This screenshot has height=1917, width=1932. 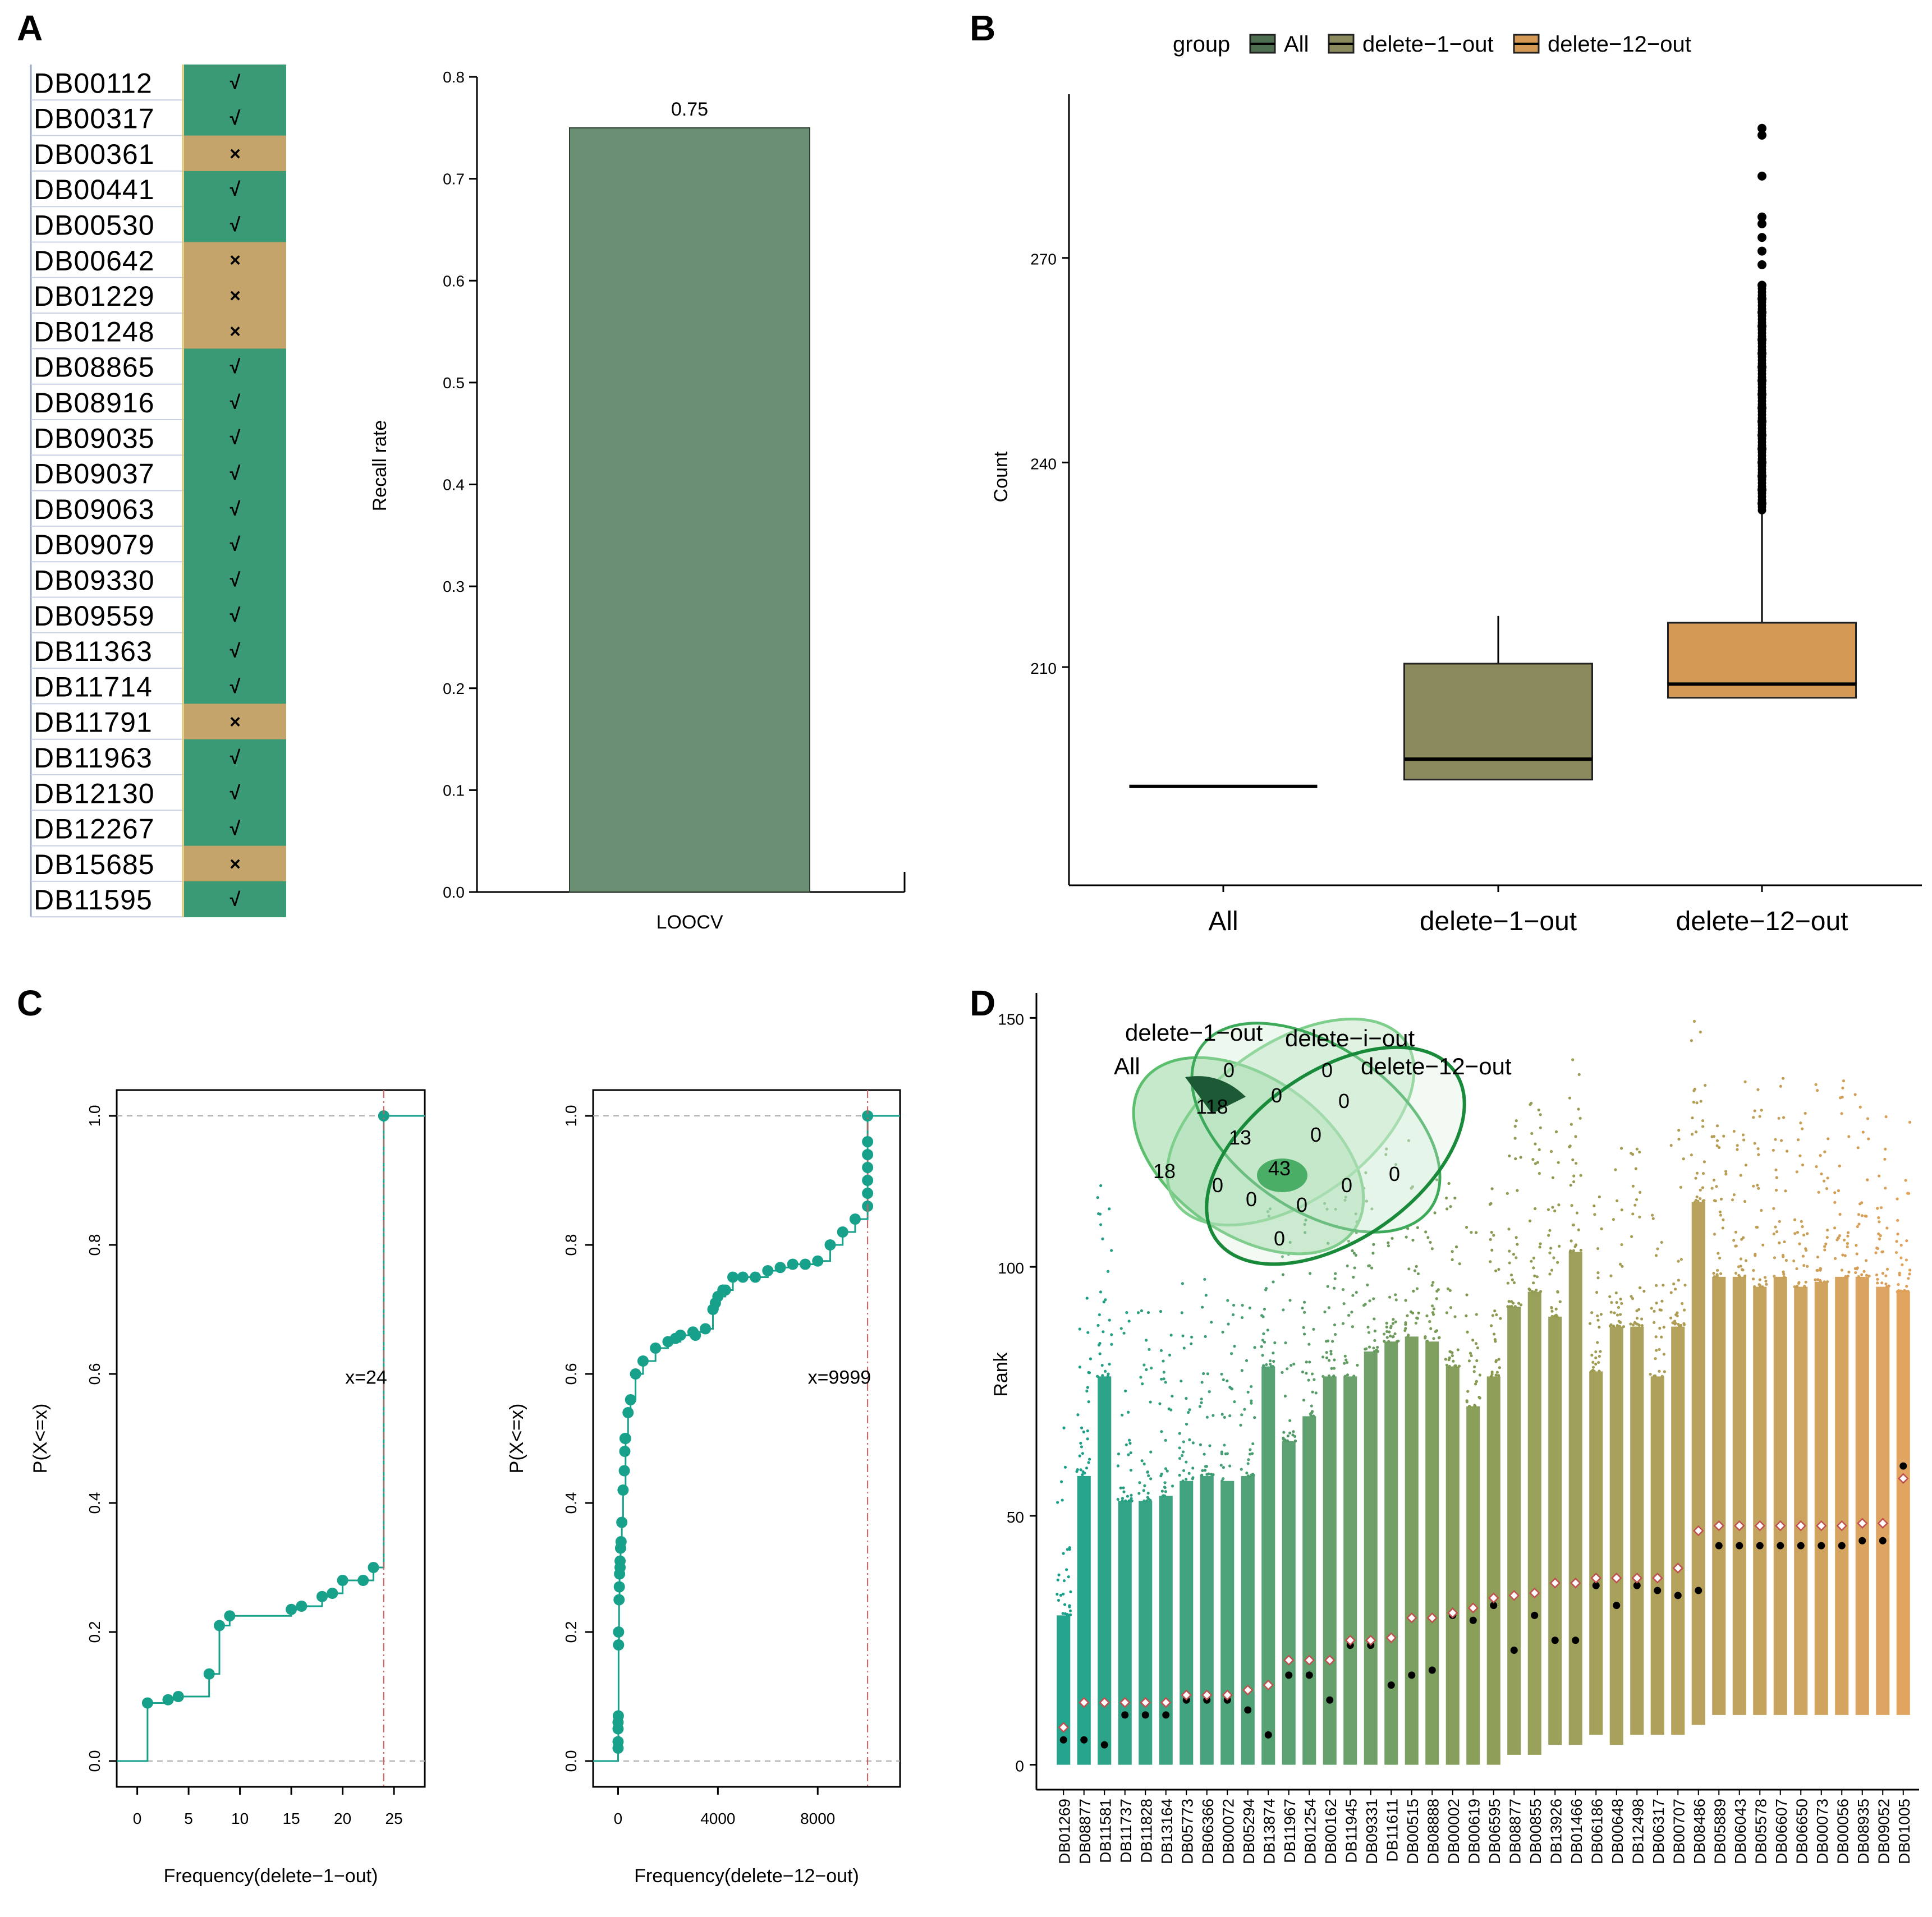 I want to click on y-tick-label: 150, so click(x=1011, y=1019).